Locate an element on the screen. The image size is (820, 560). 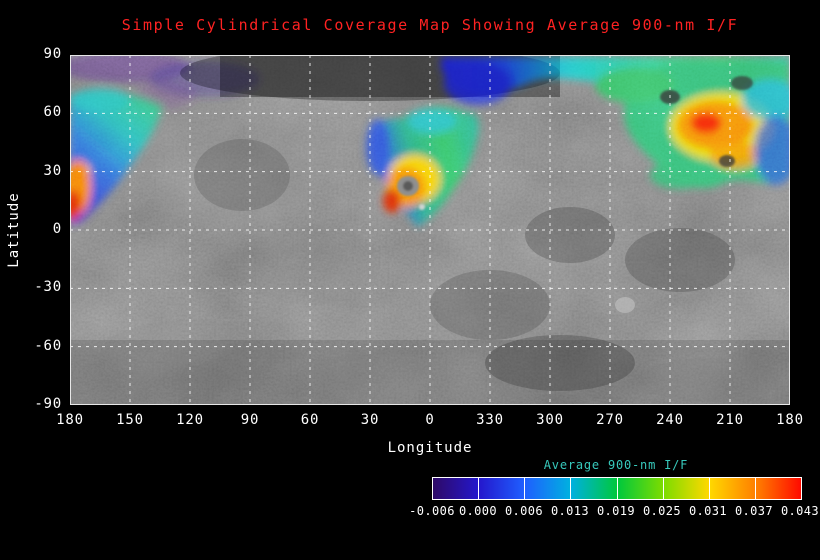
y-tick-label: -60 is located at coordinates (48, 345).